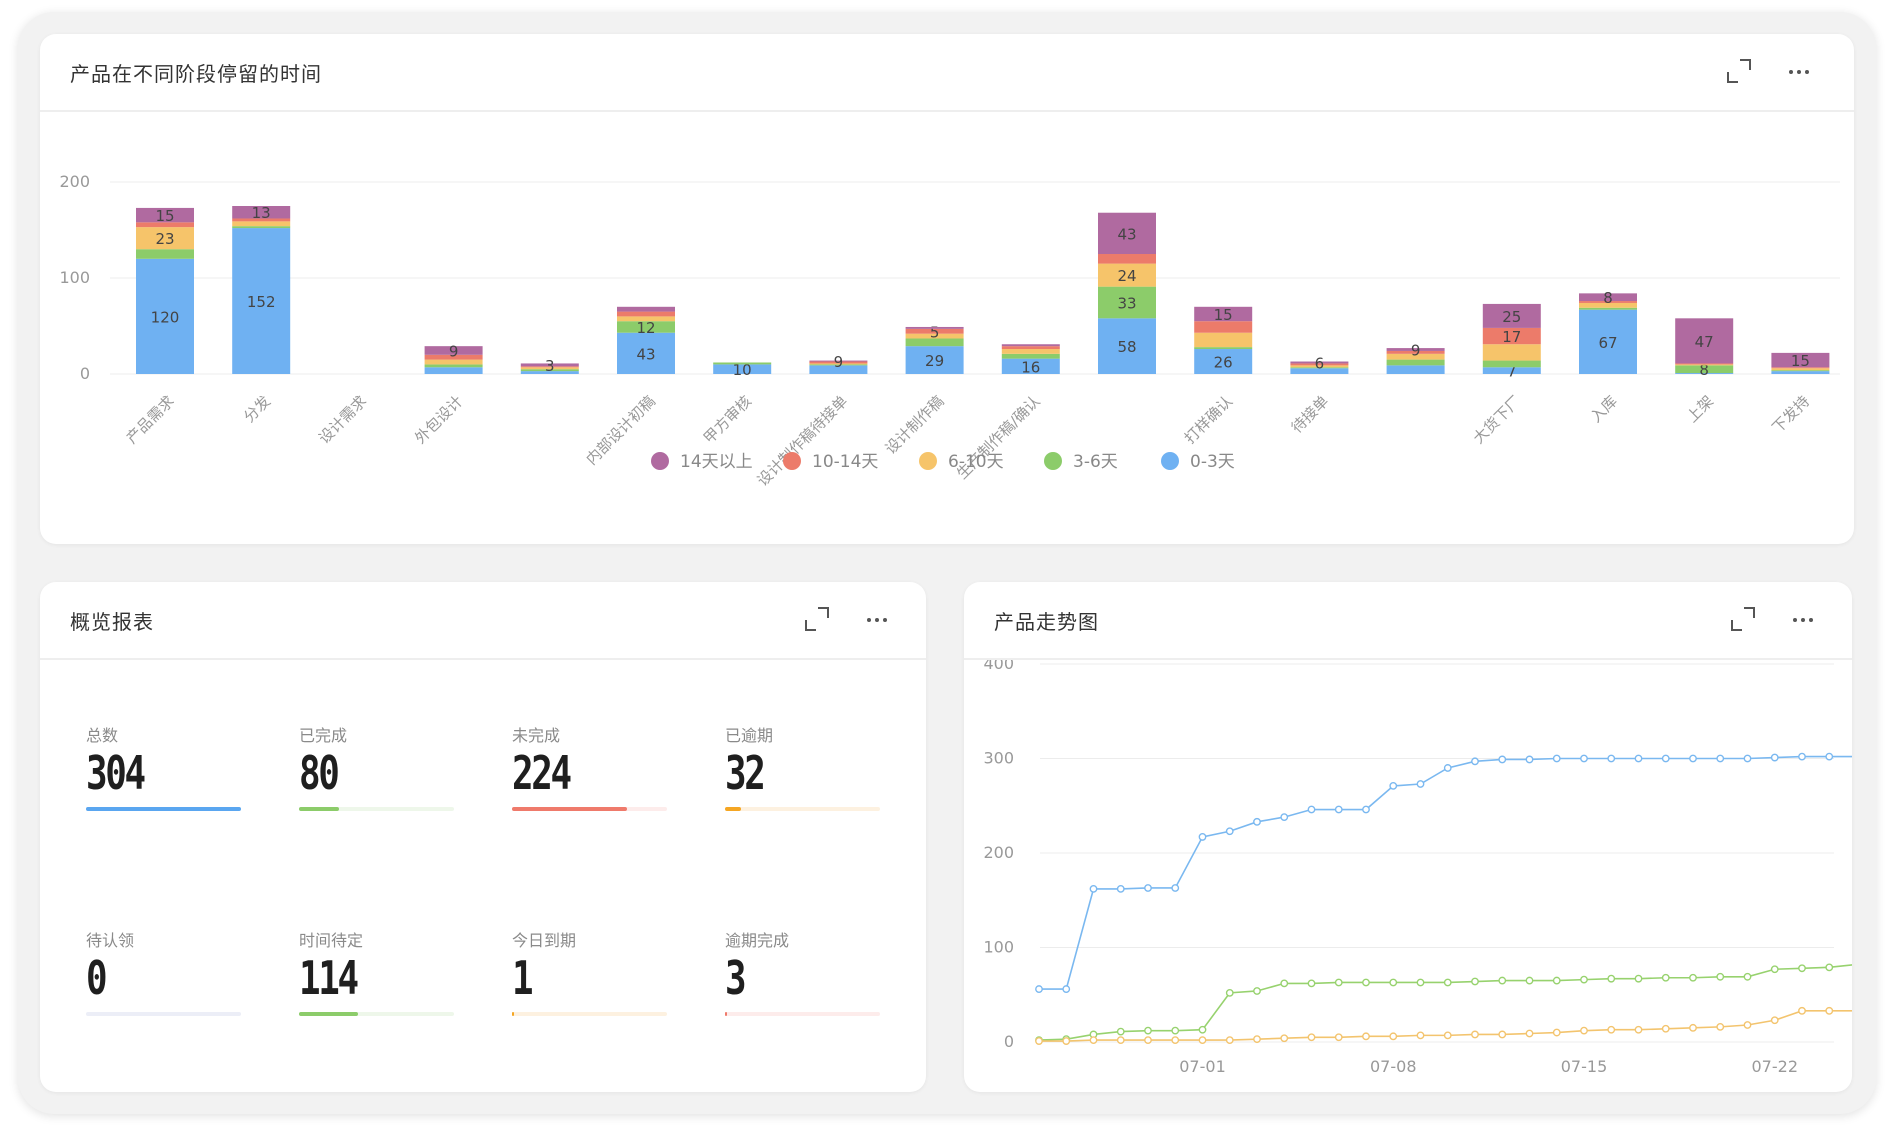 This screenshot has height=1128, width=1890. Describe the element at coordinates (74, 181) in the screenshot. I see `y-tick-label: 200` at that location.